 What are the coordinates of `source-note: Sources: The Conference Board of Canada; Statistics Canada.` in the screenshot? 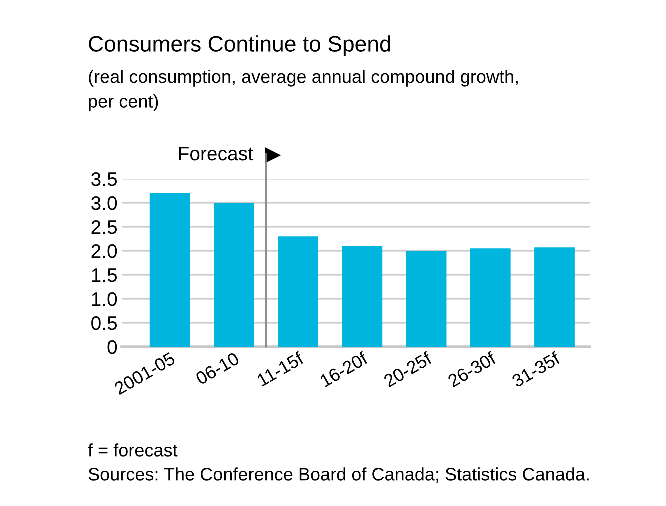 It's located at (338, 475).